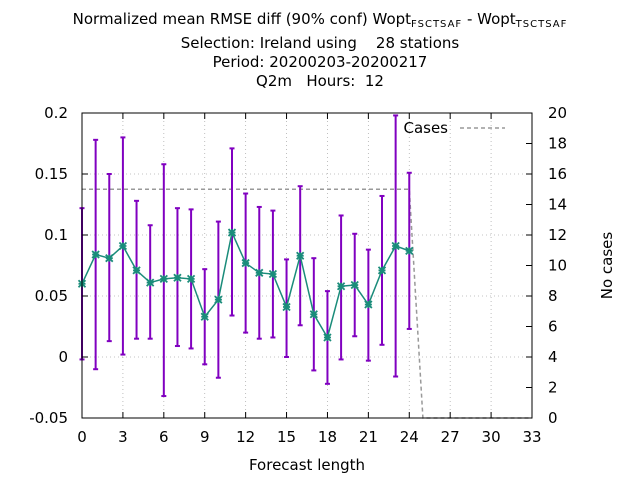 The image size is (640, 480). What do you see at coordinates (63, 357) in the screenshot?
I see `y-tick-label: 0` at bounding box center [63, 357].